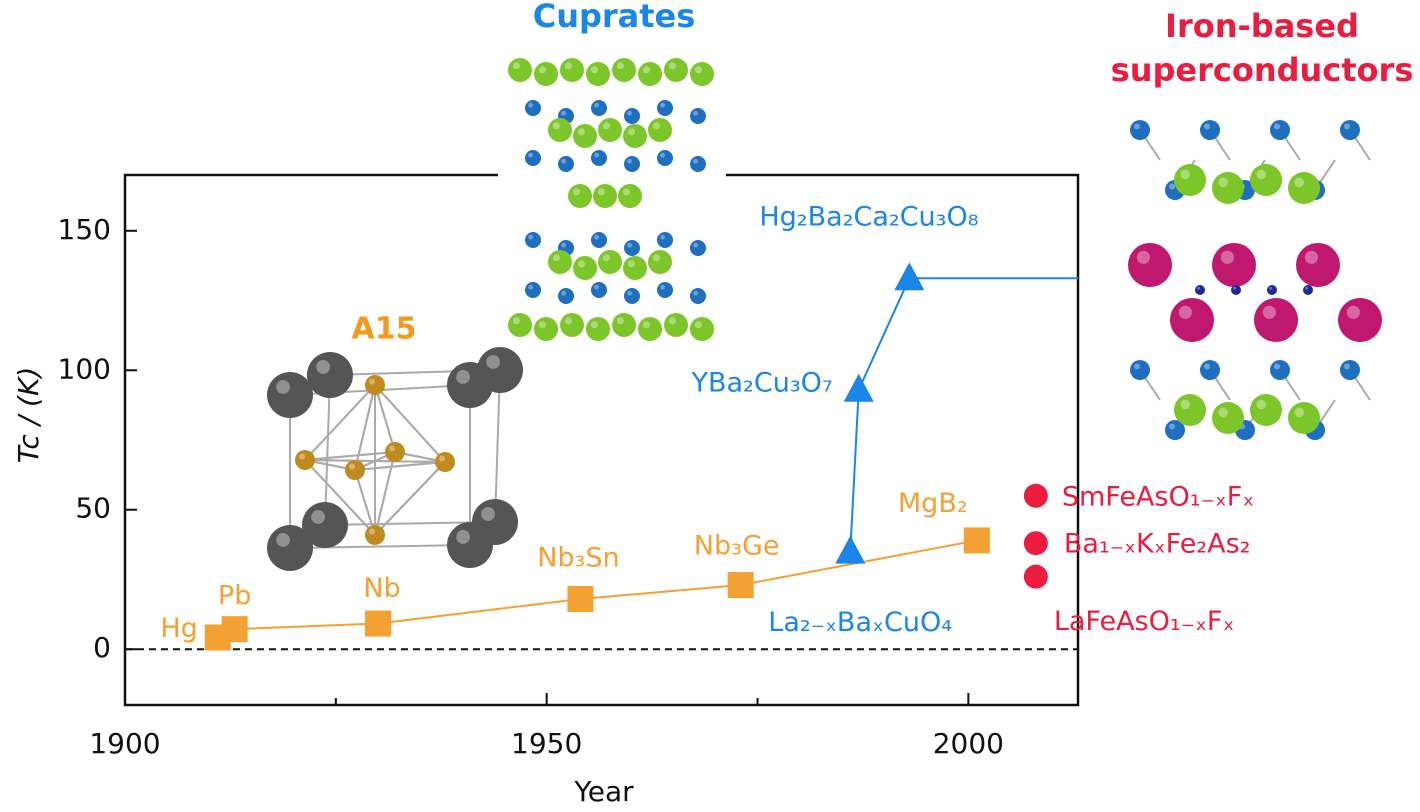  Describe the element at coordinates (84, 229) in the screenshot. I see `y-tick-label: 150` at that location.